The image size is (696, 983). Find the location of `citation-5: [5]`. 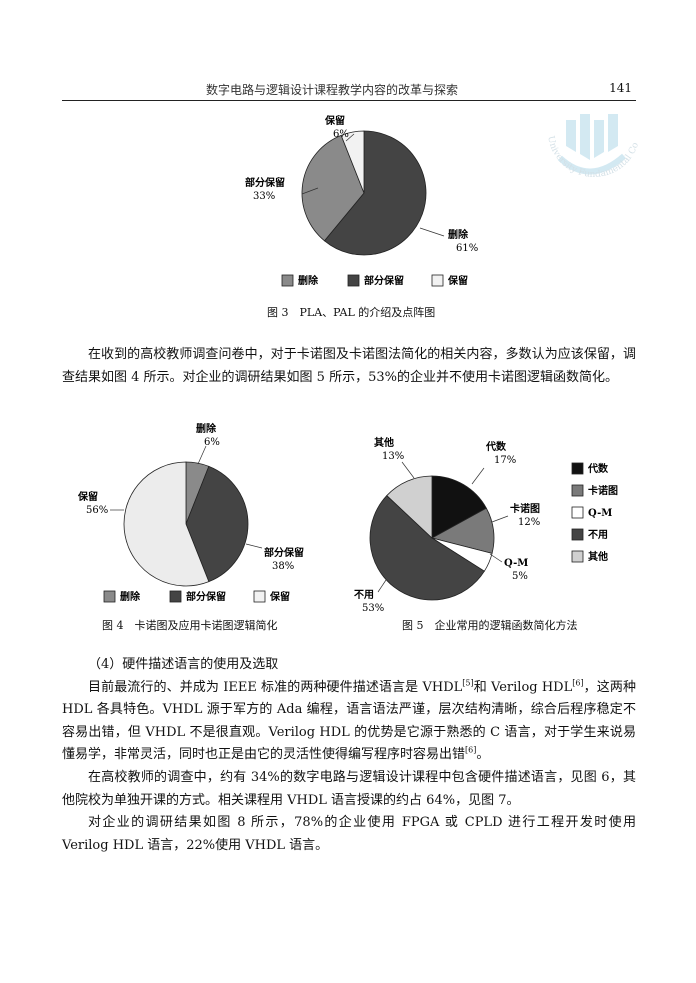

citation-5: [5] is located at coordinates (468, 683).